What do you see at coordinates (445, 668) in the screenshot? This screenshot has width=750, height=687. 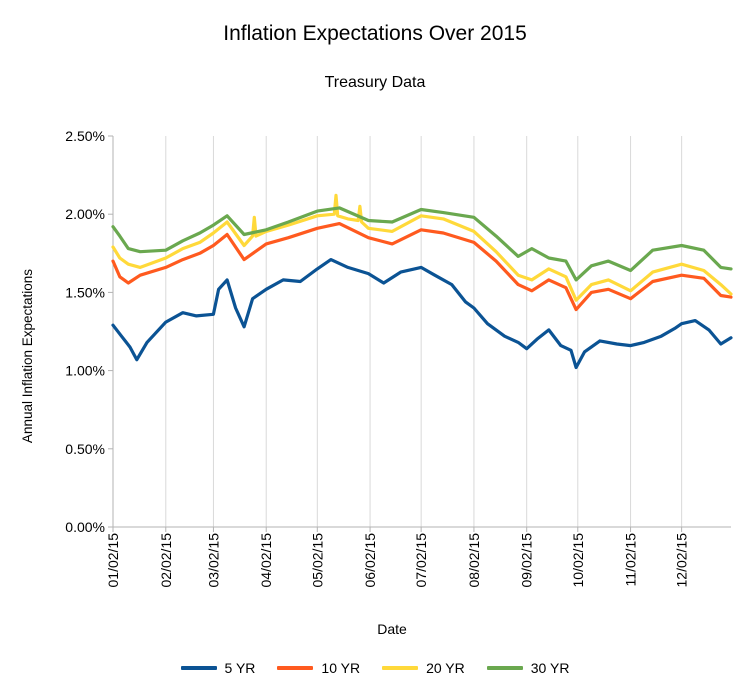 I see `legend-label: 20 YR` at bounding box center [445, 668].